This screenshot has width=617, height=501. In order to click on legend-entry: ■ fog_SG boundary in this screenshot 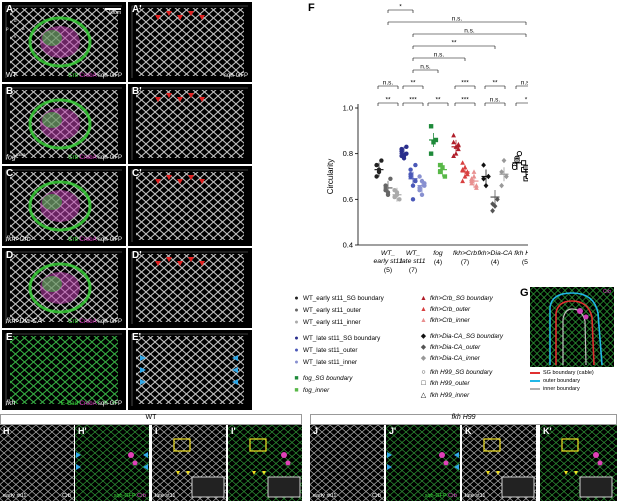, I will do `click(322, 378)`.